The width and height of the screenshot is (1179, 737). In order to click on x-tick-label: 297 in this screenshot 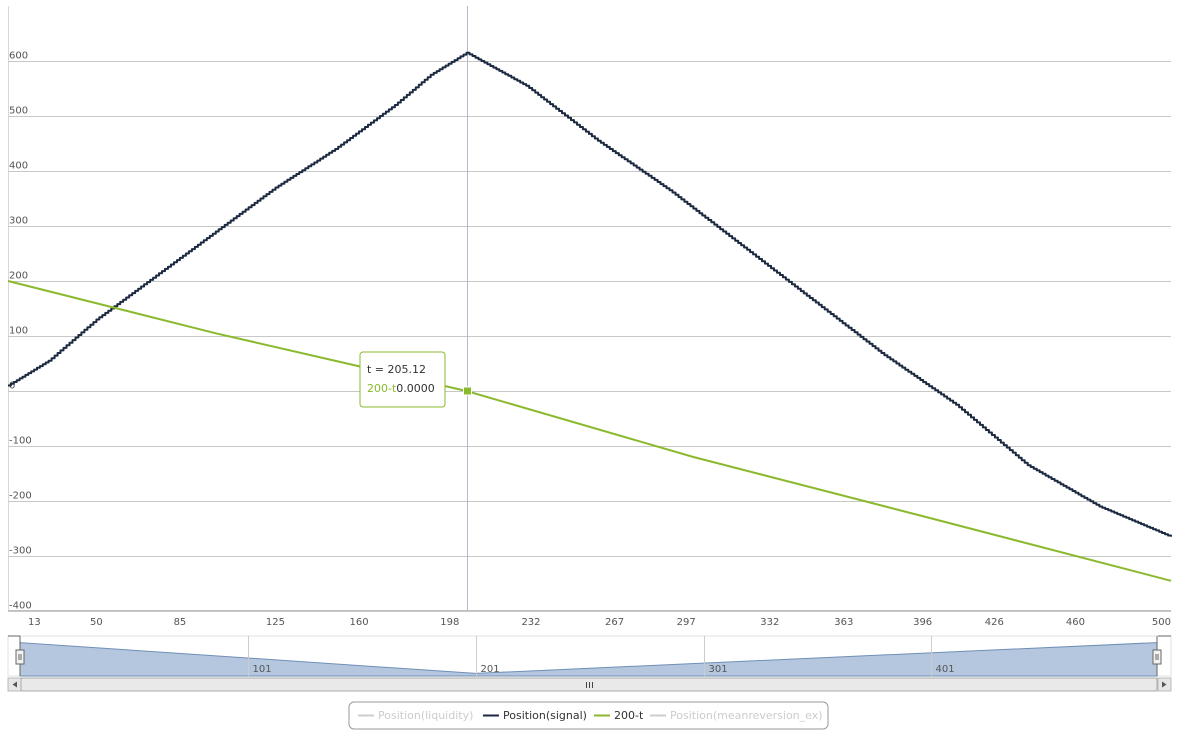, I will do `click(686, 622)`.